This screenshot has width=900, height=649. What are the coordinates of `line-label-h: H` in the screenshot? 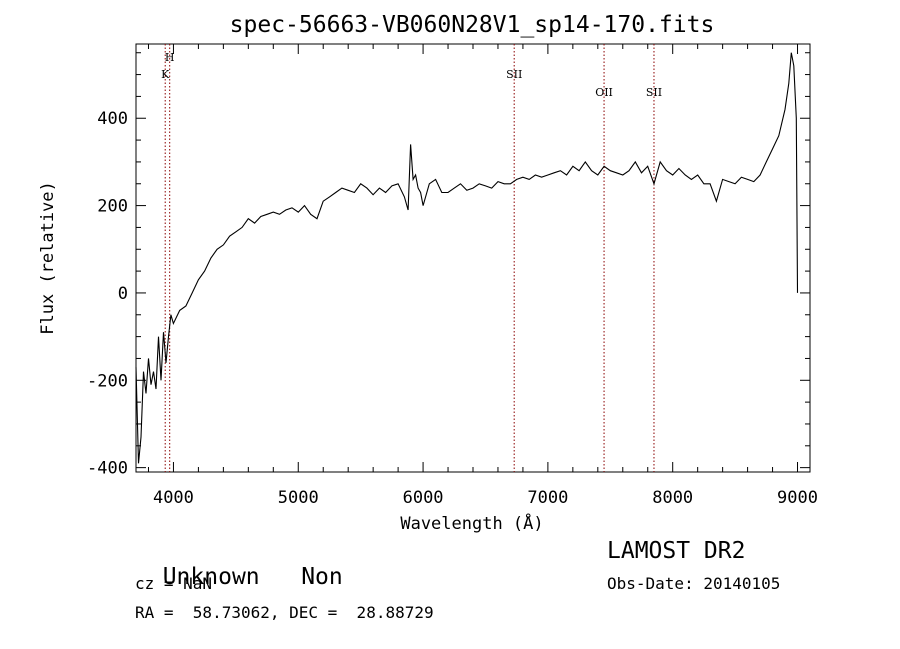 It's located at (170, 57).